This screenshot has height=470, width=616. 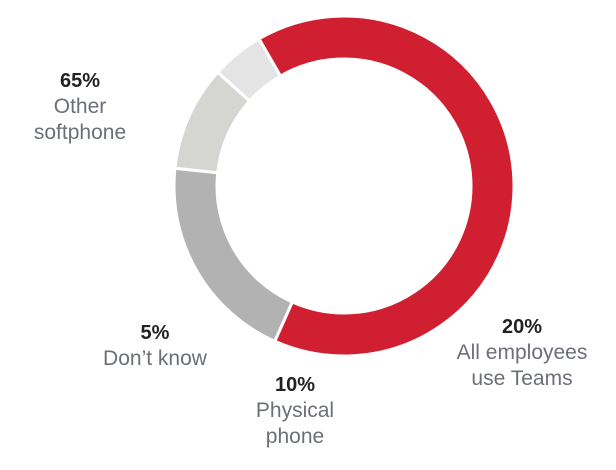 What do you see at coordinates (155, 358) in the screenshot?
I see `category-dont-know: Don’t know` at bounding box center [155, 358].